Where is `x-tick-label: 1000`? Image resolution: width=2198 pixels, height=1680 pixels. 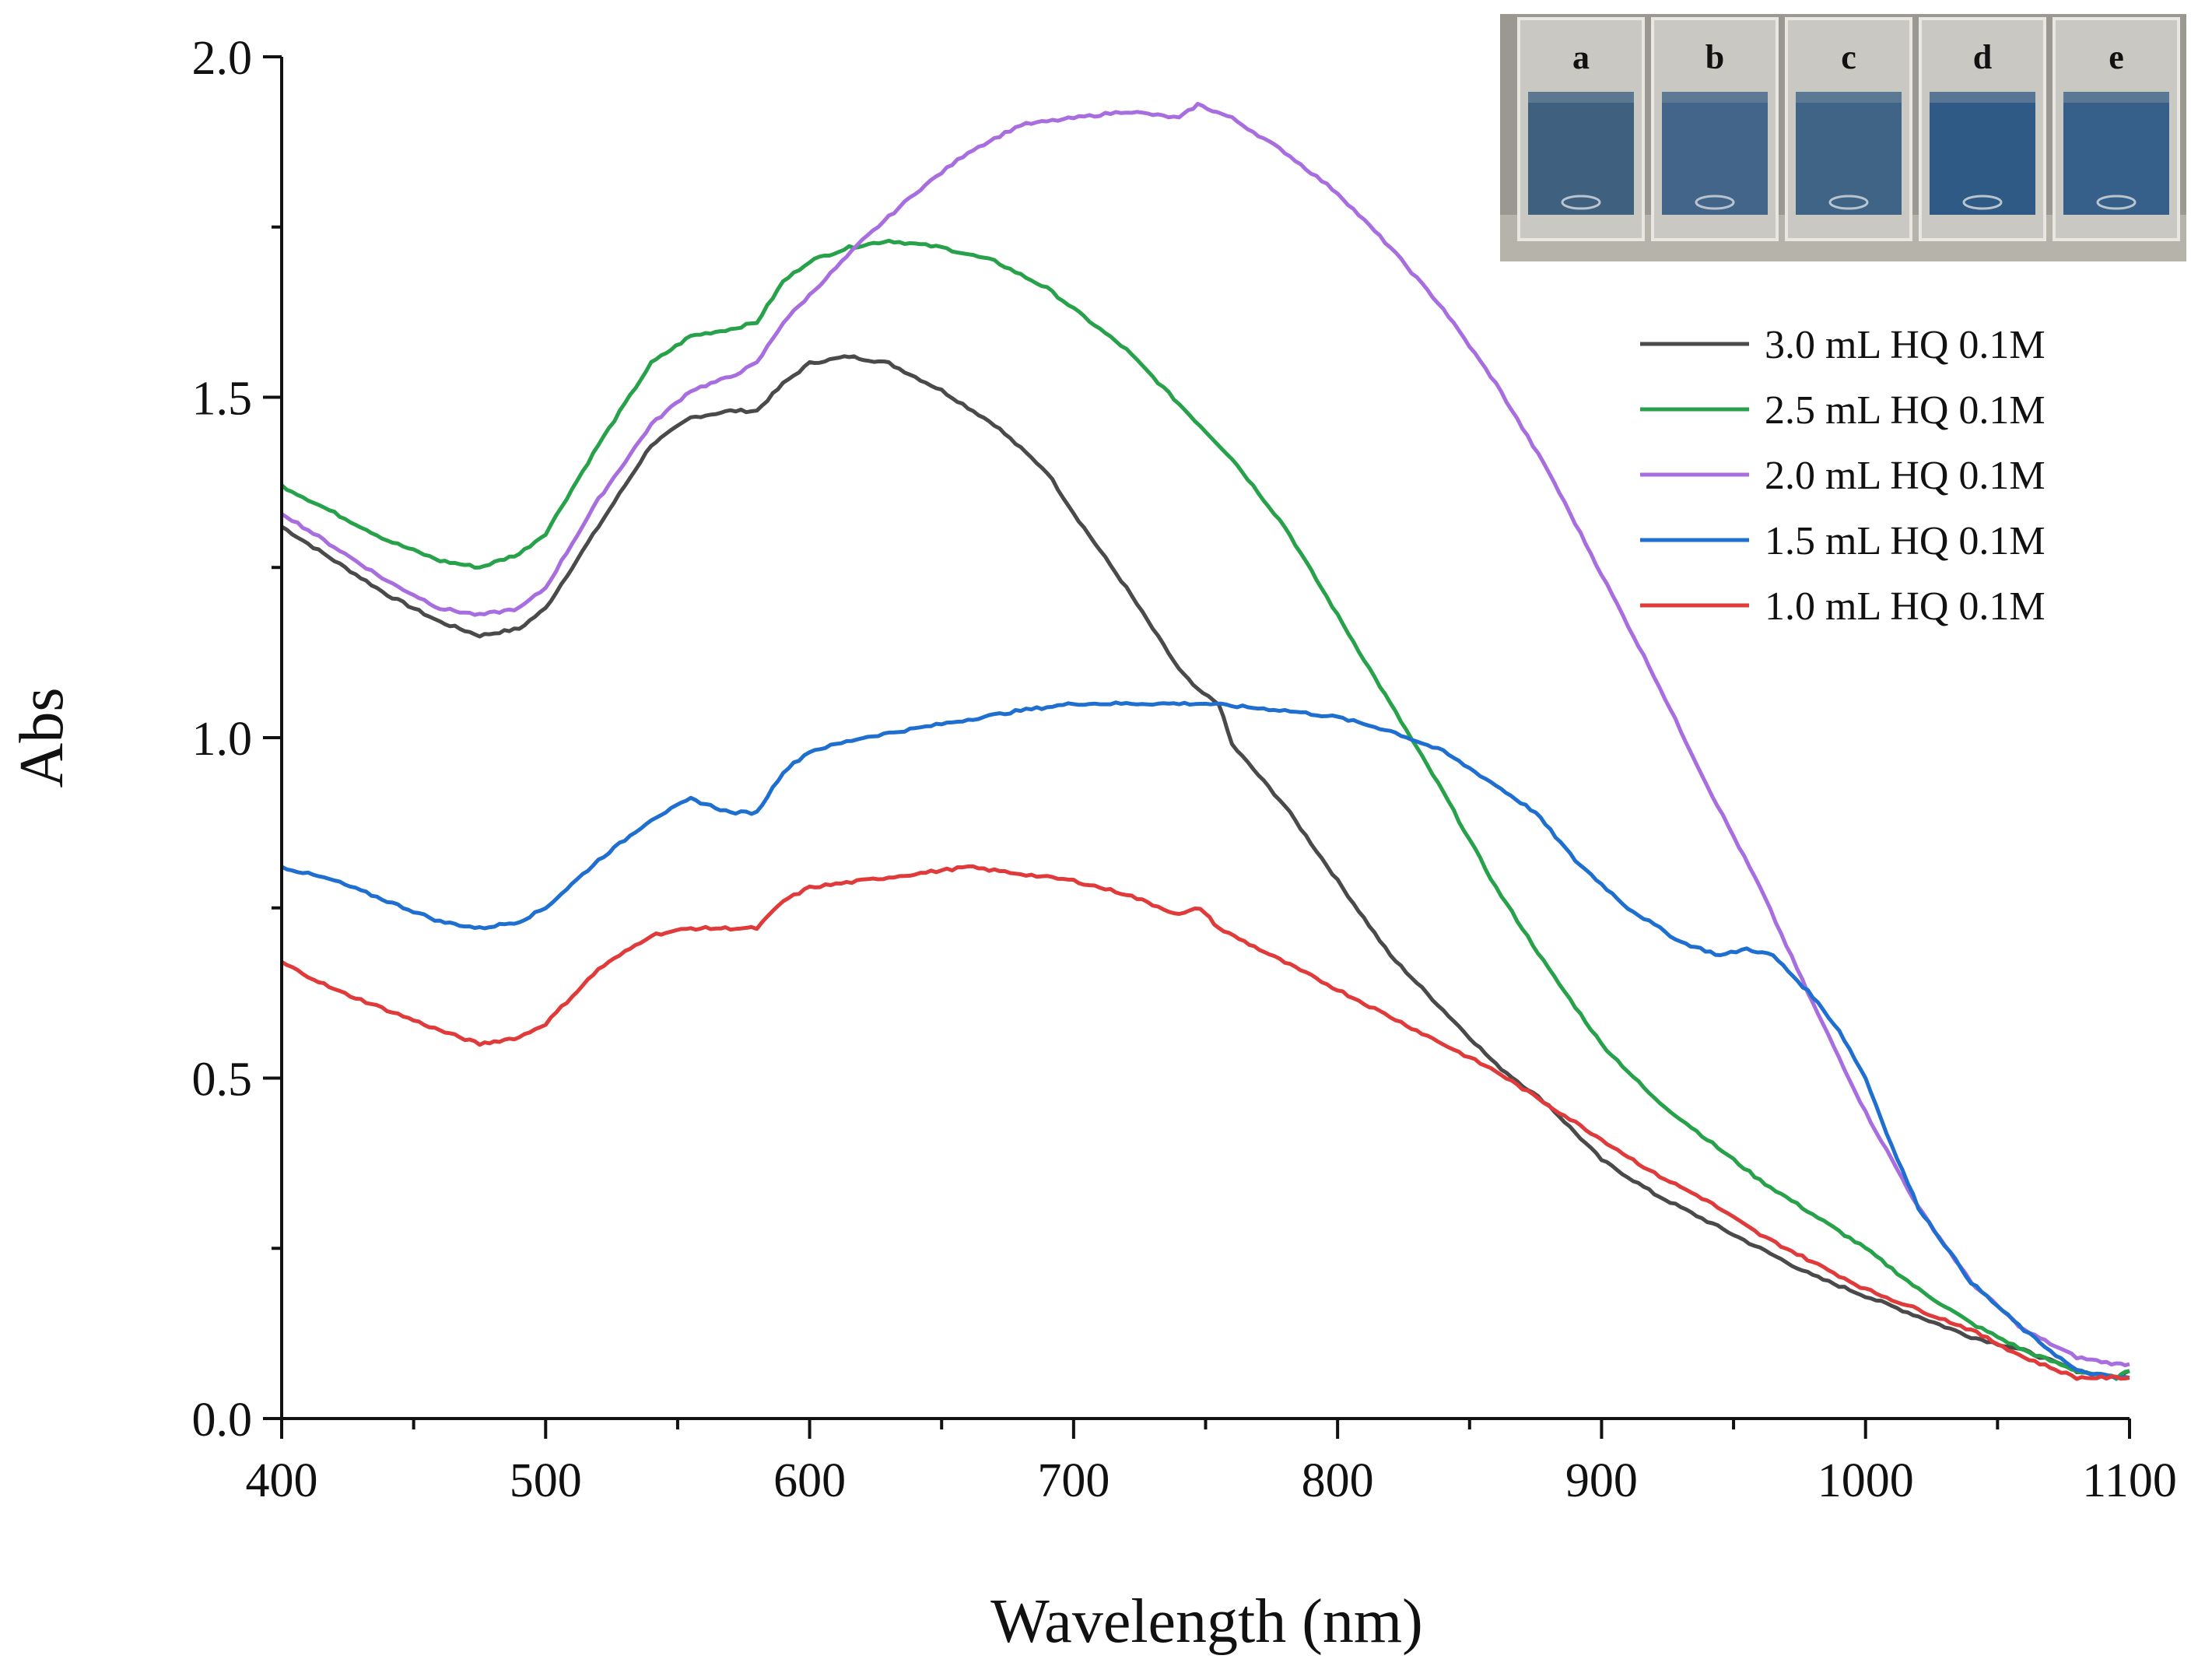
x-tick-label: 1000 is located at coordinates (1866, 1480).